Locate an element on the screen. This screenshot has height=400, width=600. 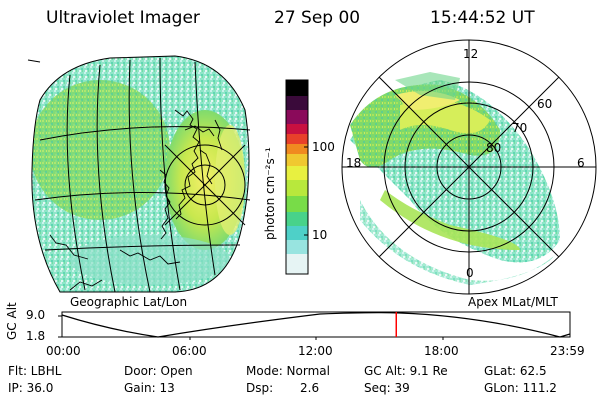
date-label: 27 Sep 00 is located at coordinates (317, 18).